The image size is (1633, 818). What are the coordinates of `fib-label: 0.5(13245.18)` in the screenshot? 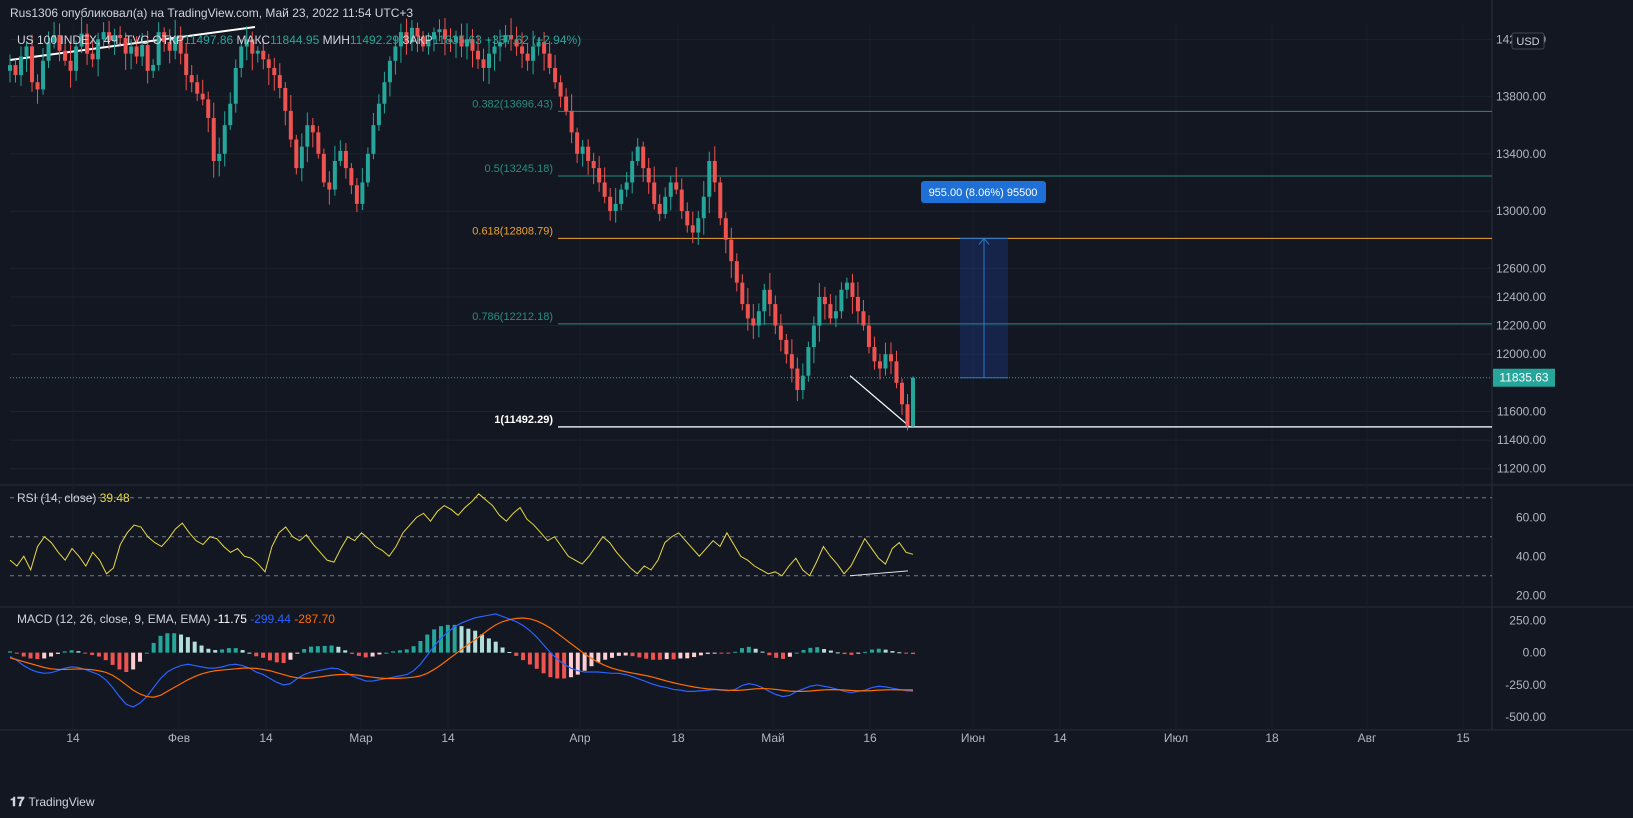 It's located at (519, 169).